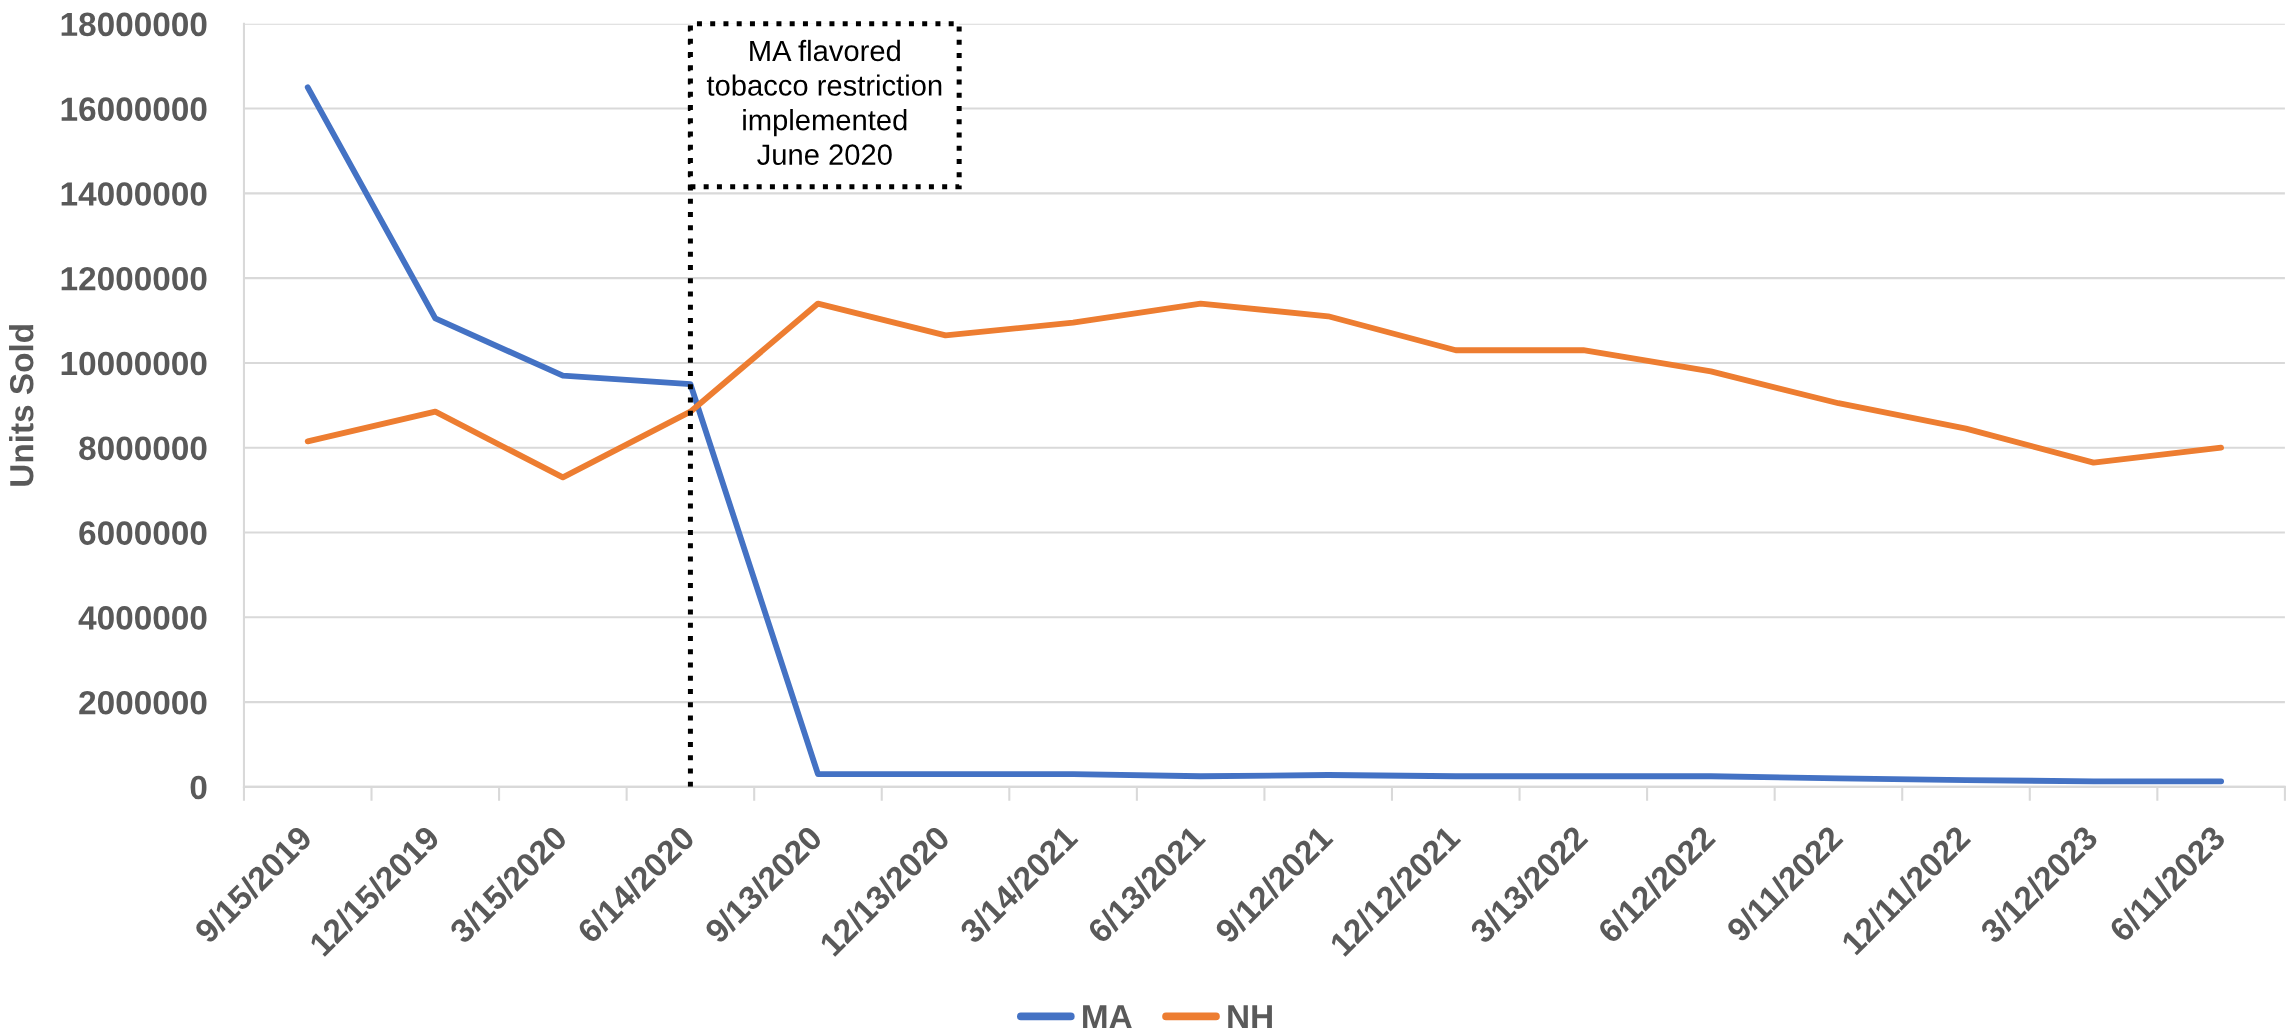 This screenshot has width=2295, height=1034. I want to click on y-tick-label: 18000000, so click(134, 24).